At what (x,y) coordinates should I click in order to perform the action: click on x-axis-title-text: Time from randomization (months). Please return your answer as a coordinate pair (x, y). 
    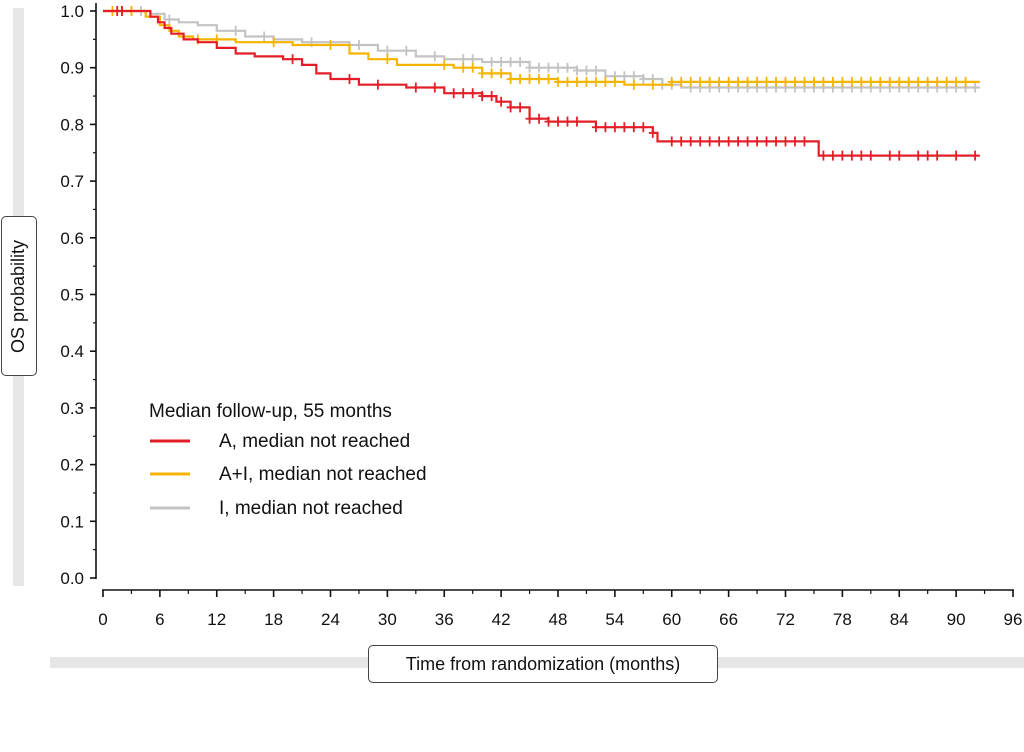
    Looking at the image, I should click on (543, 663).